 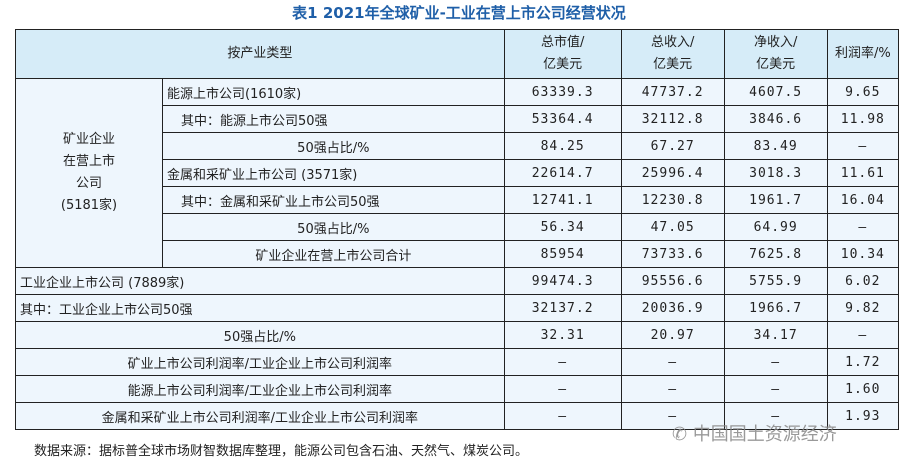 What do you see at coordinates (863, 308) in the screenshot?
I see `cell-value: 9.82` at bounding box center [863, 308].